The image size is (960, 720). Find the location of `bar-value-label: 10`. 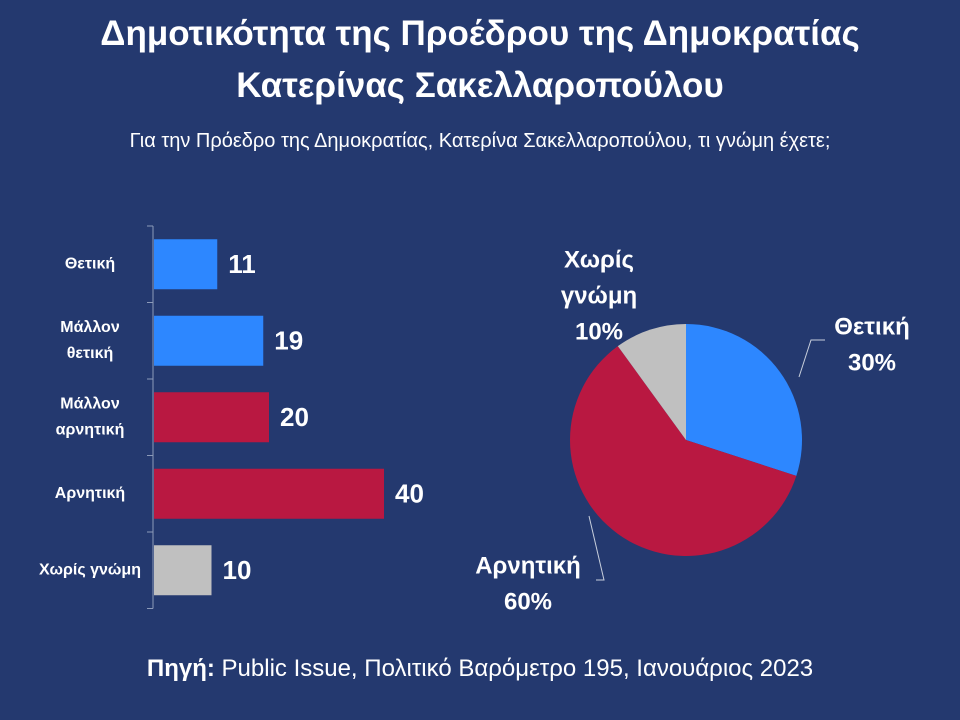

bar-value-label: 10 is located at coordinates (237, 570).